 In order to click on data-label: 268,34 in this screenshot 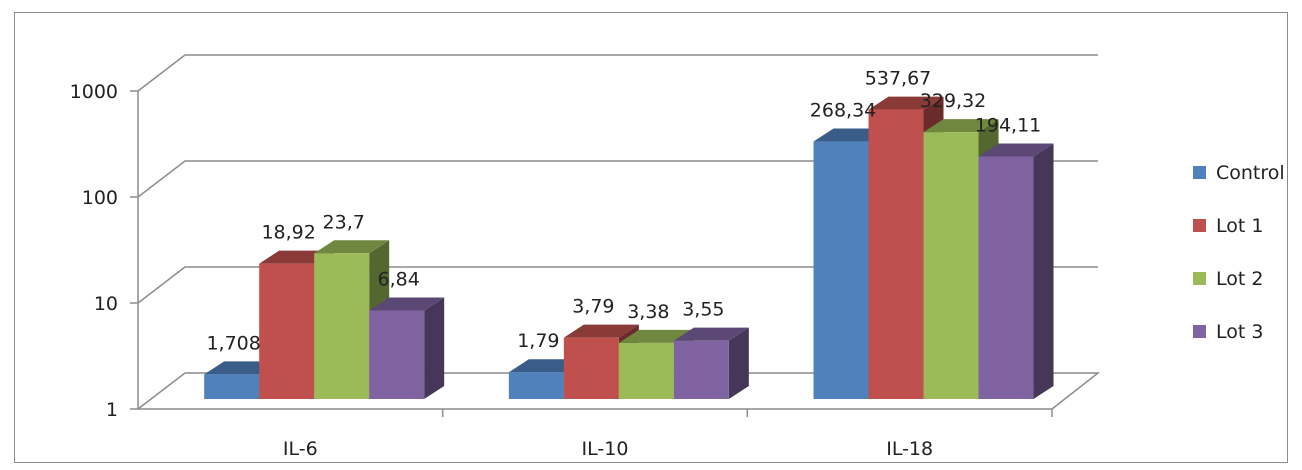, I will do `click(843, 111)`.